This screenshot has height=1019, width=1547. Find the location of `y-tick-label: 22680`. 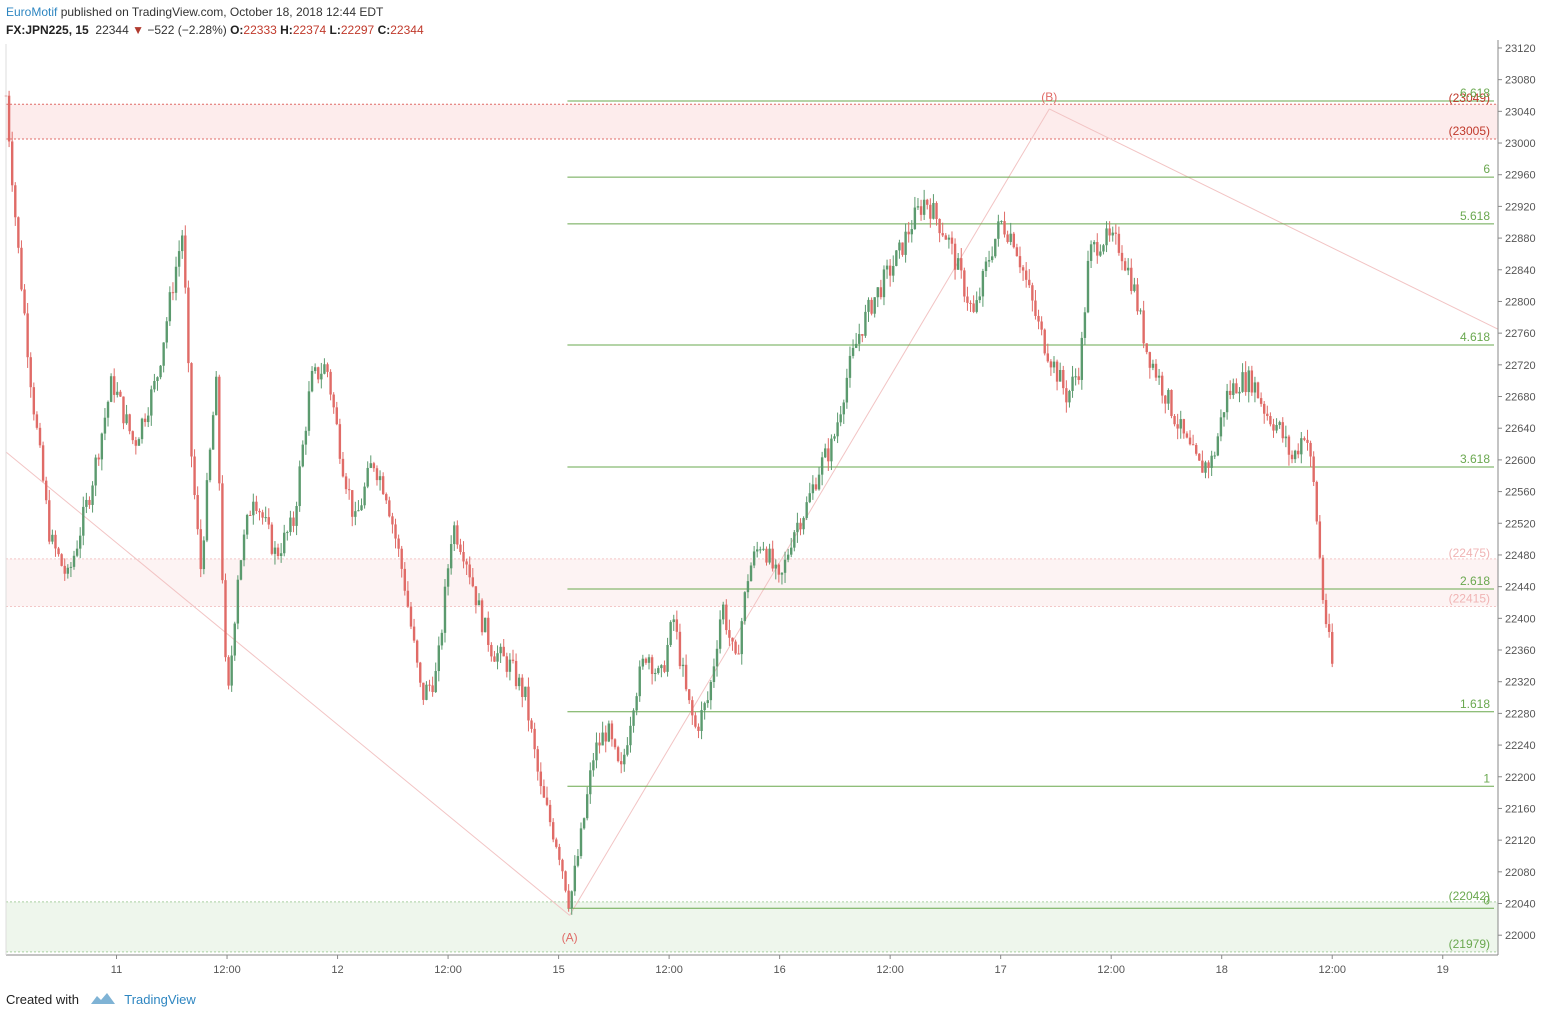

y-tick-label: 22680 is located at coordinates (1520, 398).